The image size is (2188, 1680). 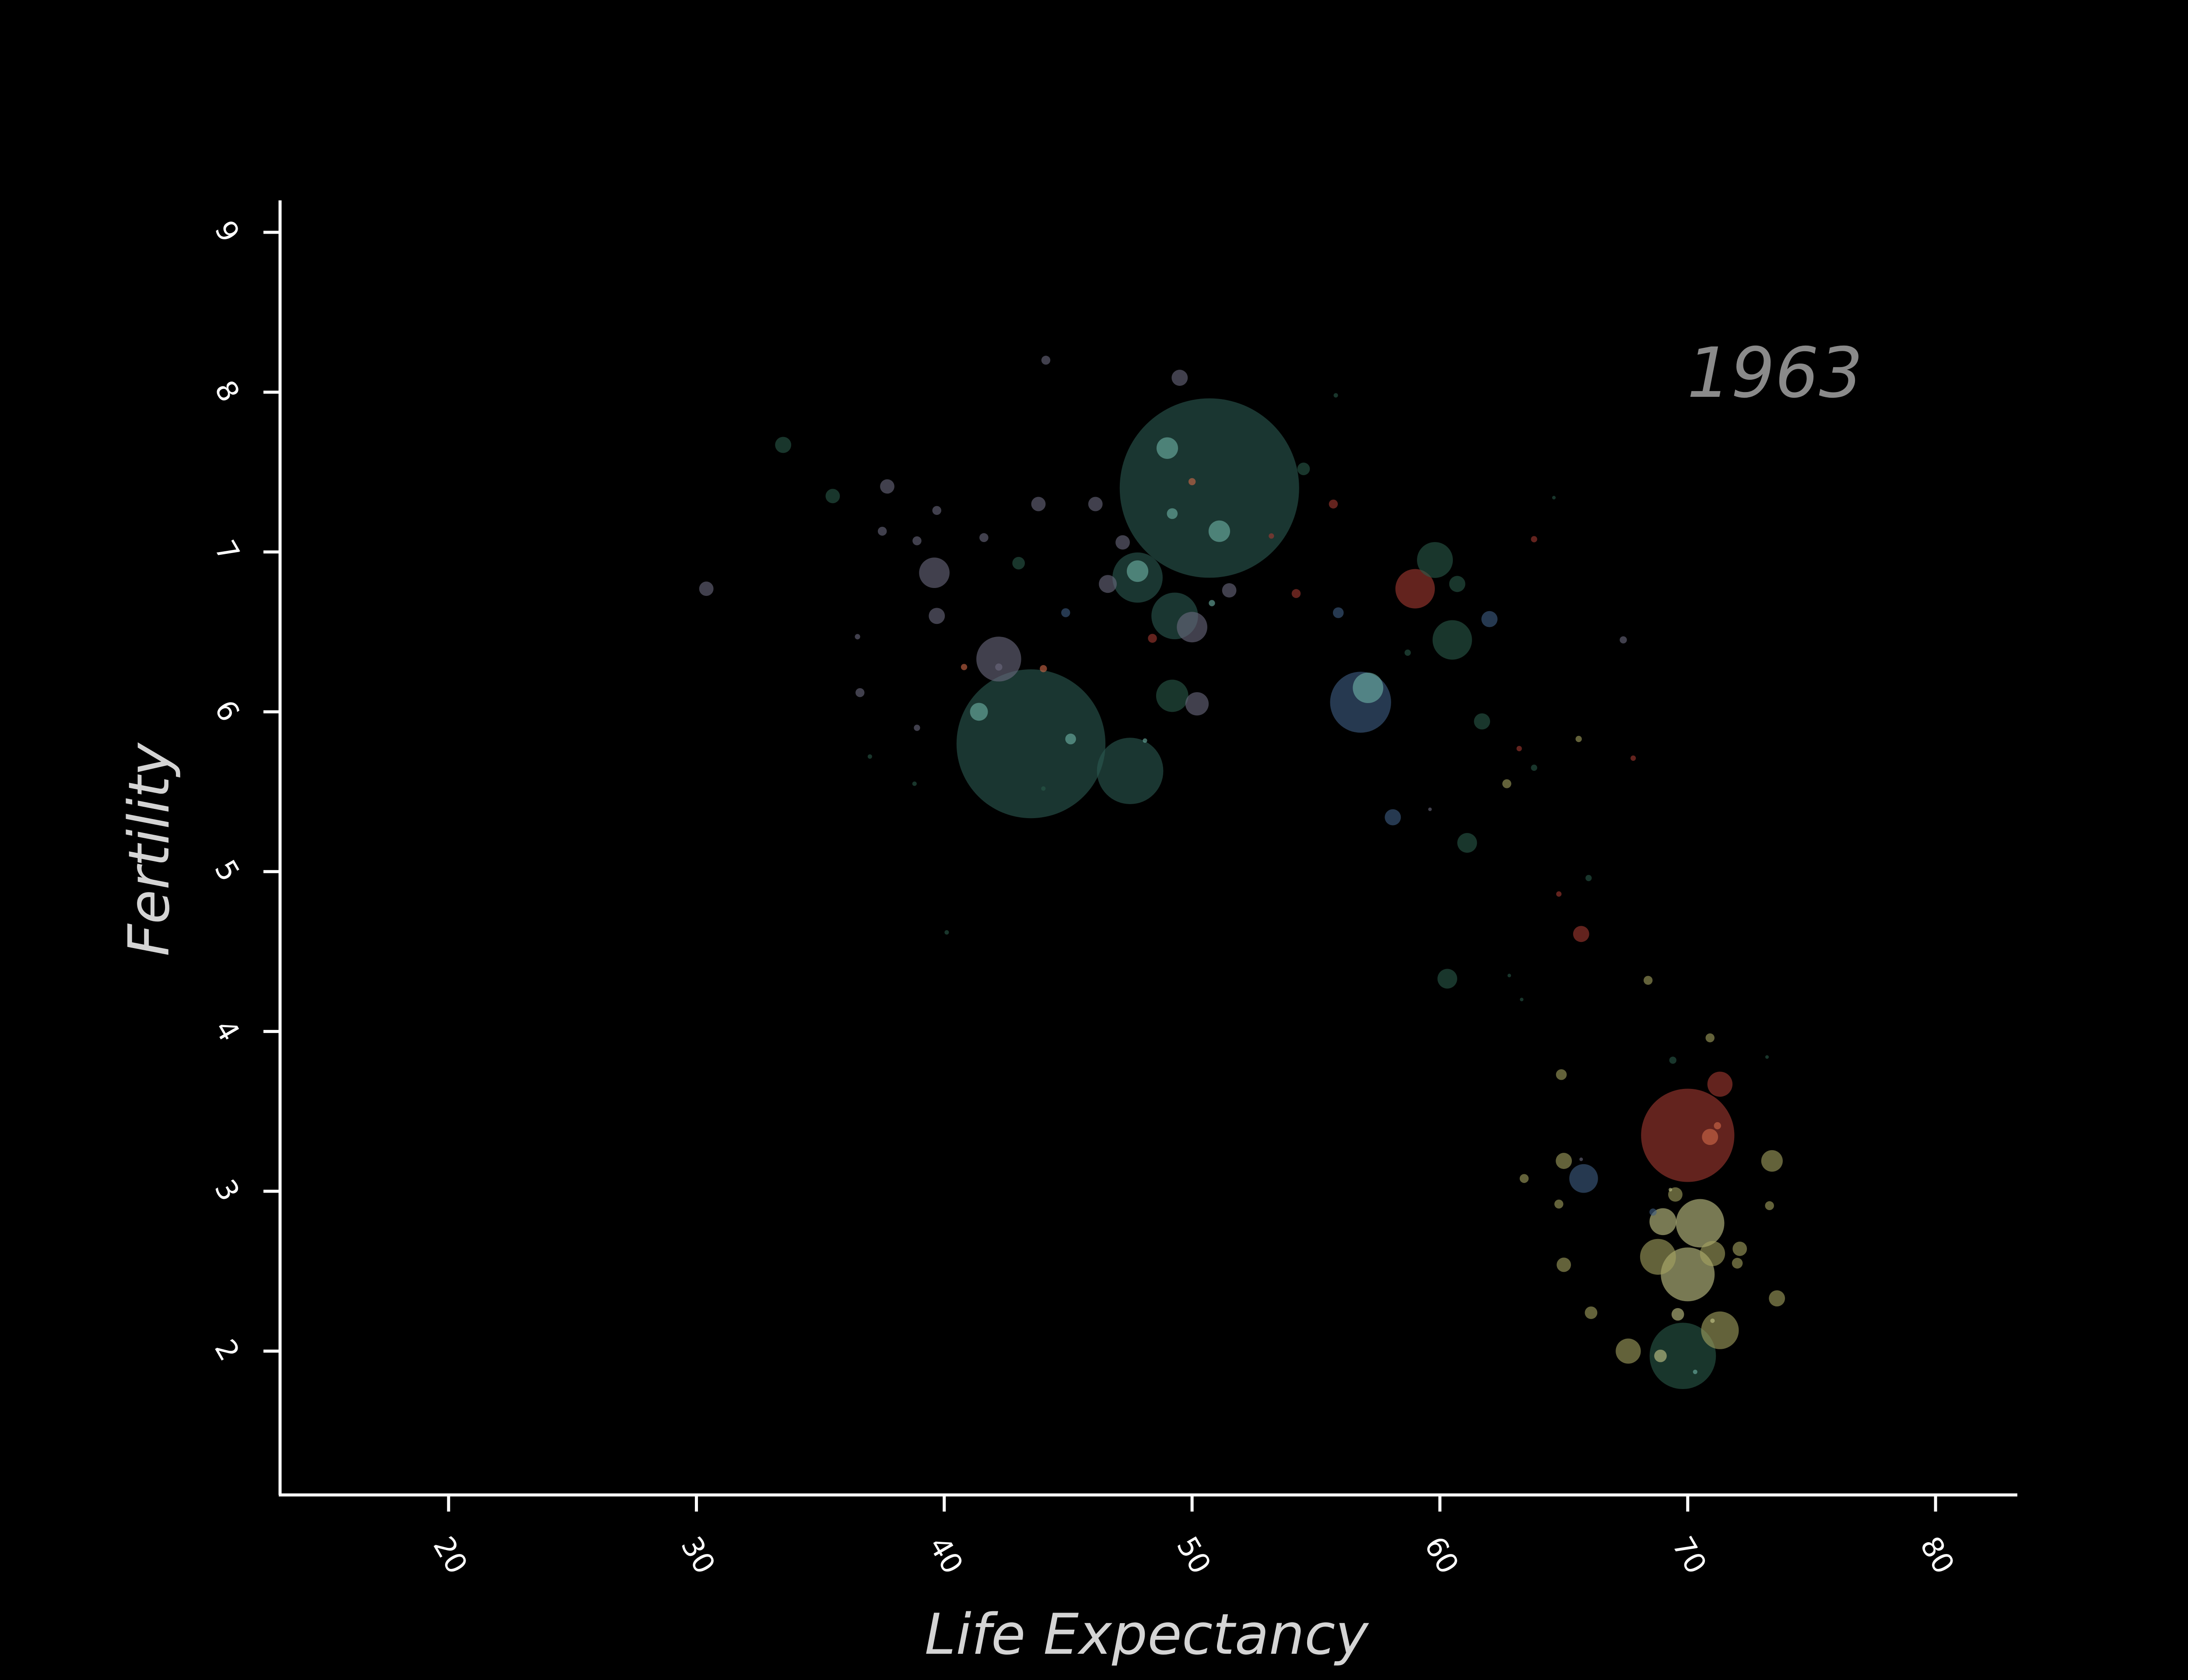 I want to click on year-annotation: 1963, so click(x=1775, y=373).